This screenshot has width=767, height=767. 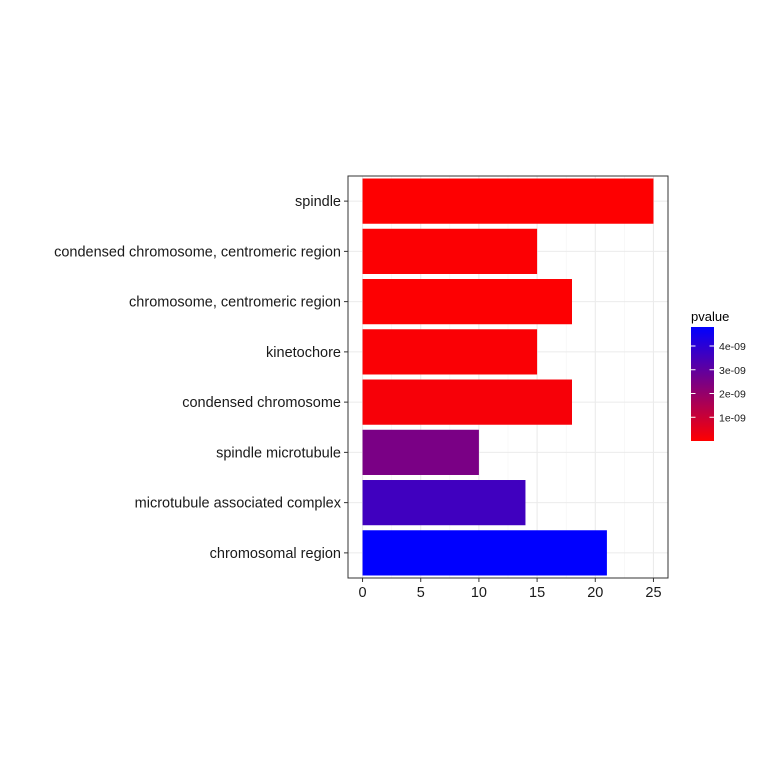 I want to click on legend-tick-label: 3e-09, so click(x=732, y=371).